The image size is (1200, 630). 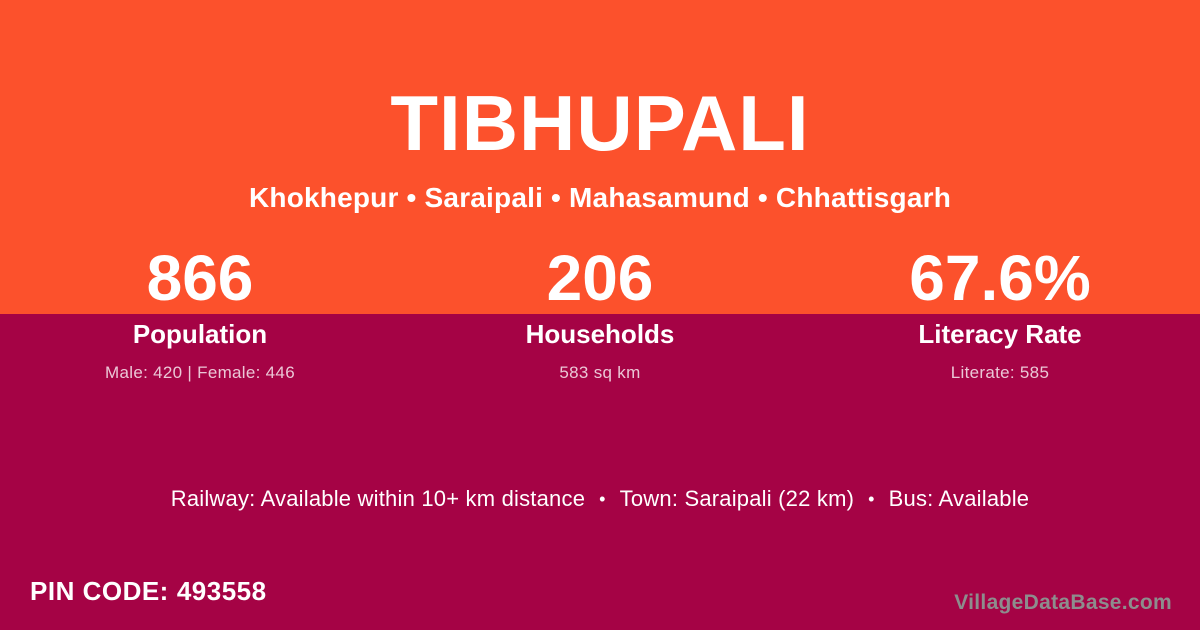 What do you see at coordinates (600, 372) in the screenshot?
I see `households-detail: 583 sq km` at bounding box center [600, 372].